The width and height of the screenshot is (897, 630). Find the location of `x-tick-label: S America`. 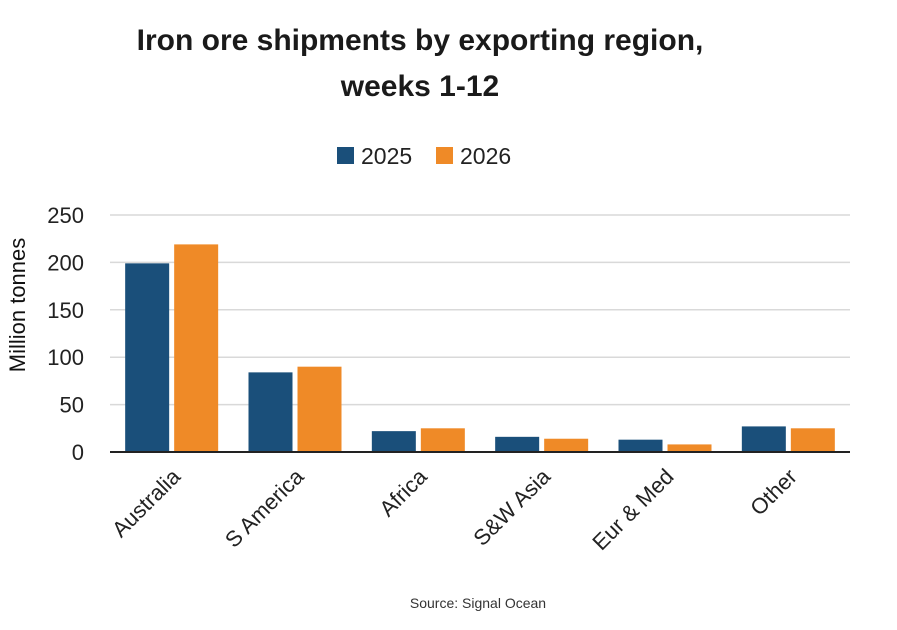

x-tick-label: S America is located at coordinates (264, 507).